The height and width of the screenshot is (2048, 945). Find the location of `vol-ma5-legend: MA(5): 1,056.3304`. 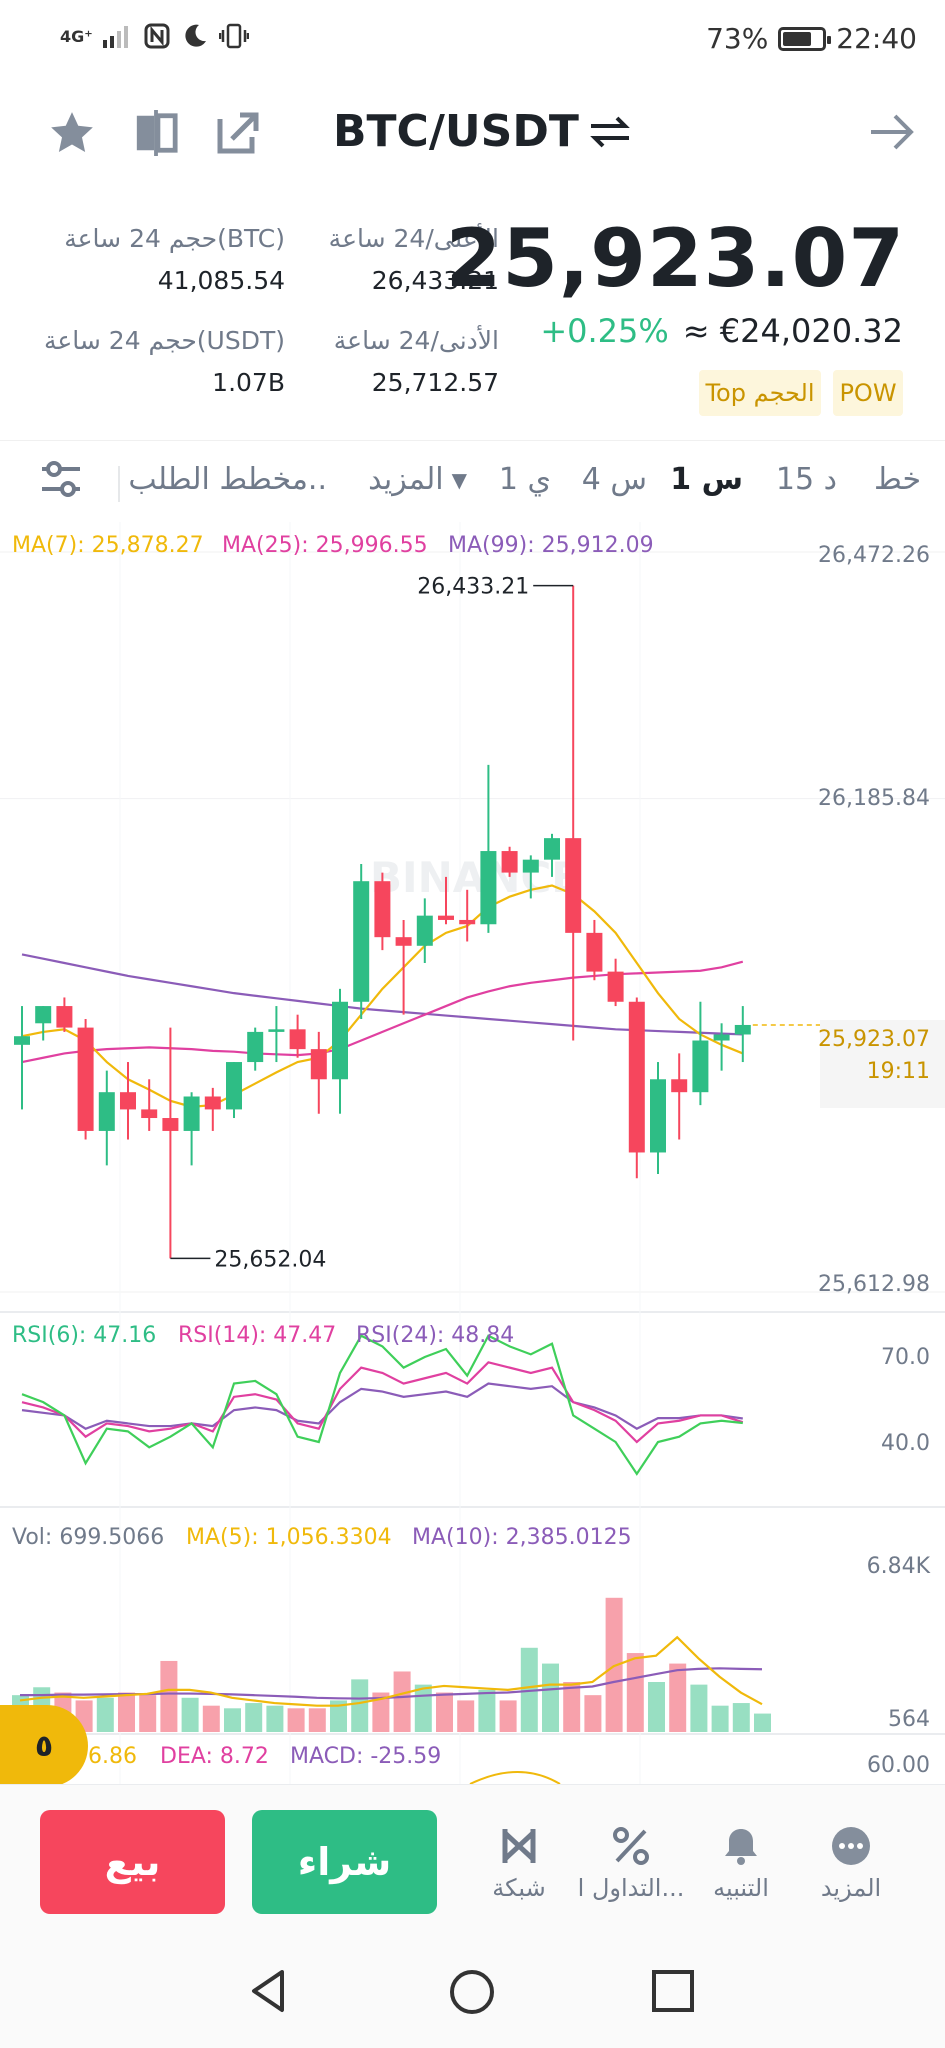

vol-ma5-legend: MA(5): 1,056.3304 is located at coordinates (289, 1537).